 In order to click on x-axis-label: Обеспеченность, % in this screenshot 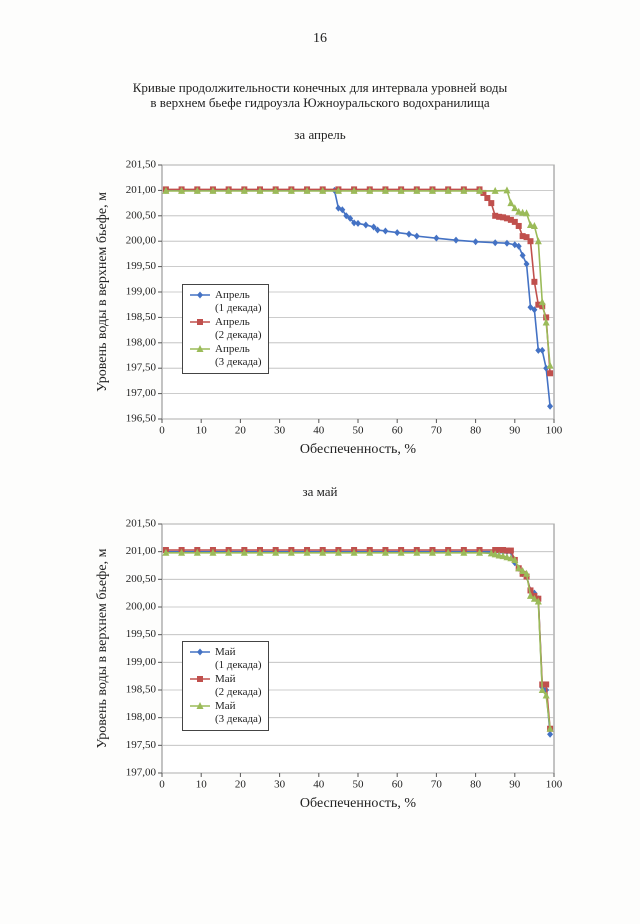, I will do `click(358, 803)`.